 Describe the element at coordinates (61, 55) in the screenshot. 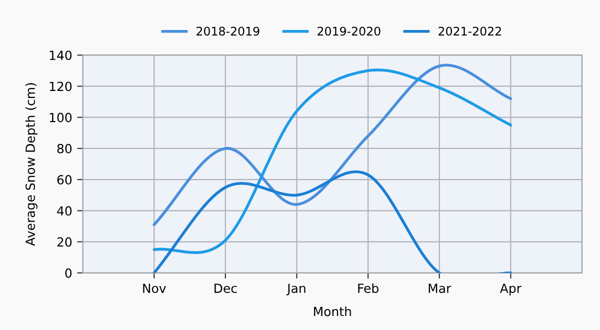

I see `y-tick-label: 140` at that location.